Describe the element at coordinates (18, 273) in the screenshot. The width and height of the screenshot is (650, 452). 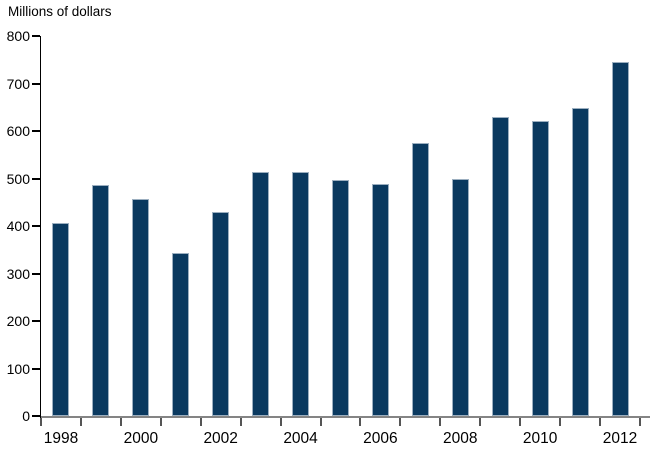
I see `y-tick-label: 300` at that location.